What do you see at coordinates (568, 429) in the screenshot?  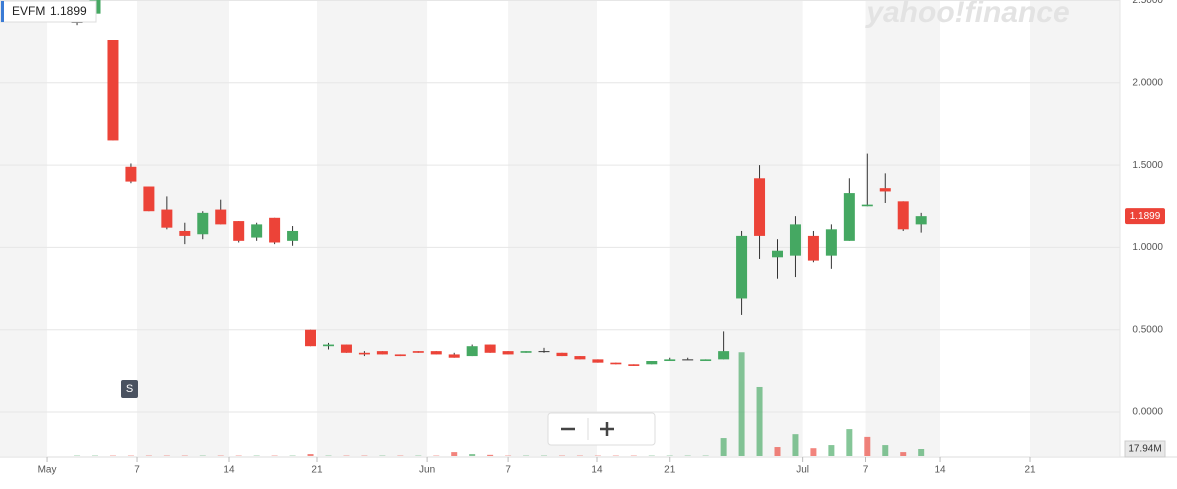 I see `zoom-out-button` at bounding box center [568, 429].